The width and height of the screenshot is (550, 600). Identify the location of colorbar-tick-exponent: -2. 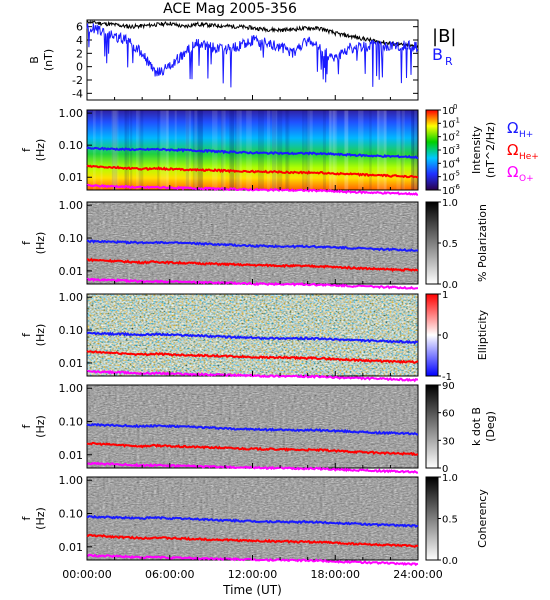
(456, 134).